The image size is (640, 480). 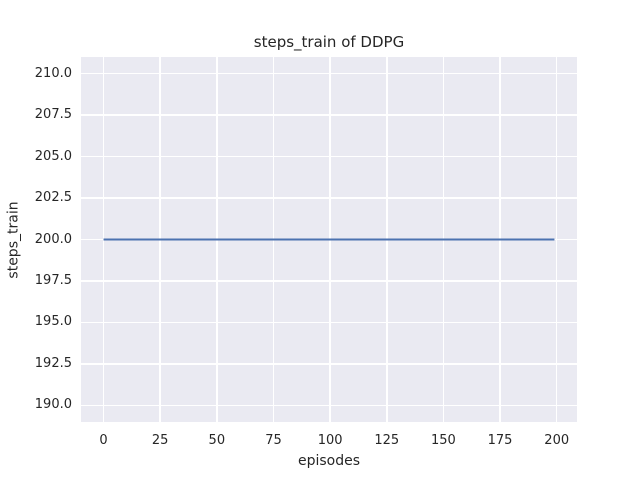 I want to click on y-tick-label: 197.5, so click(x=53, y=280).